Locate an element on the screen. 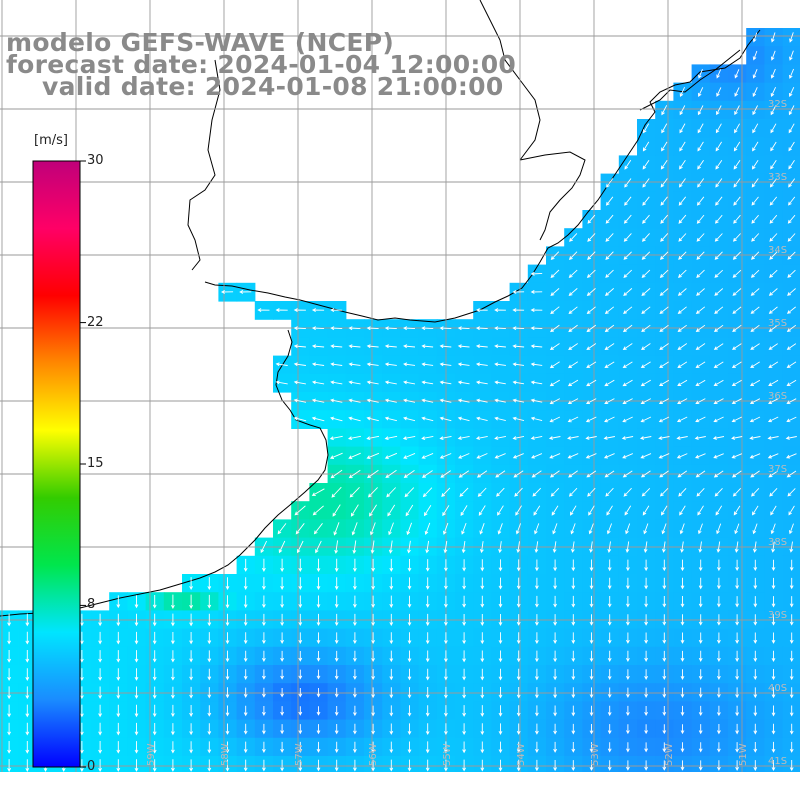  longitude-labels: 59W 58W 57W 56W 55W 54W 53W 52W 51W is located at coordinates (447, 754).